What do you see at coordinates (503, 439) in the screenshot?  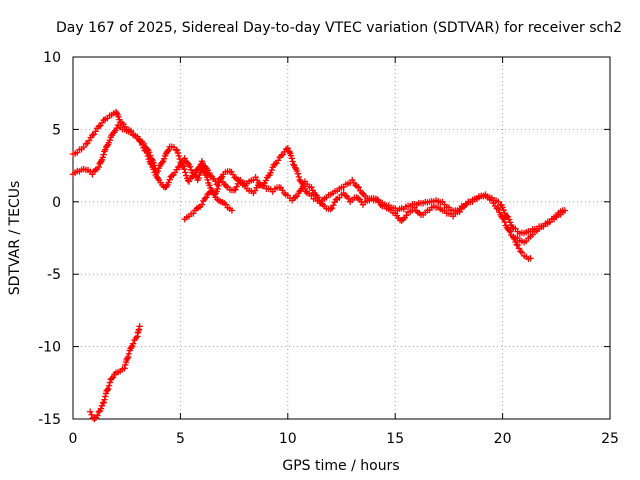 I see `x-tick-label: 20` at bounding box center [503, 439].